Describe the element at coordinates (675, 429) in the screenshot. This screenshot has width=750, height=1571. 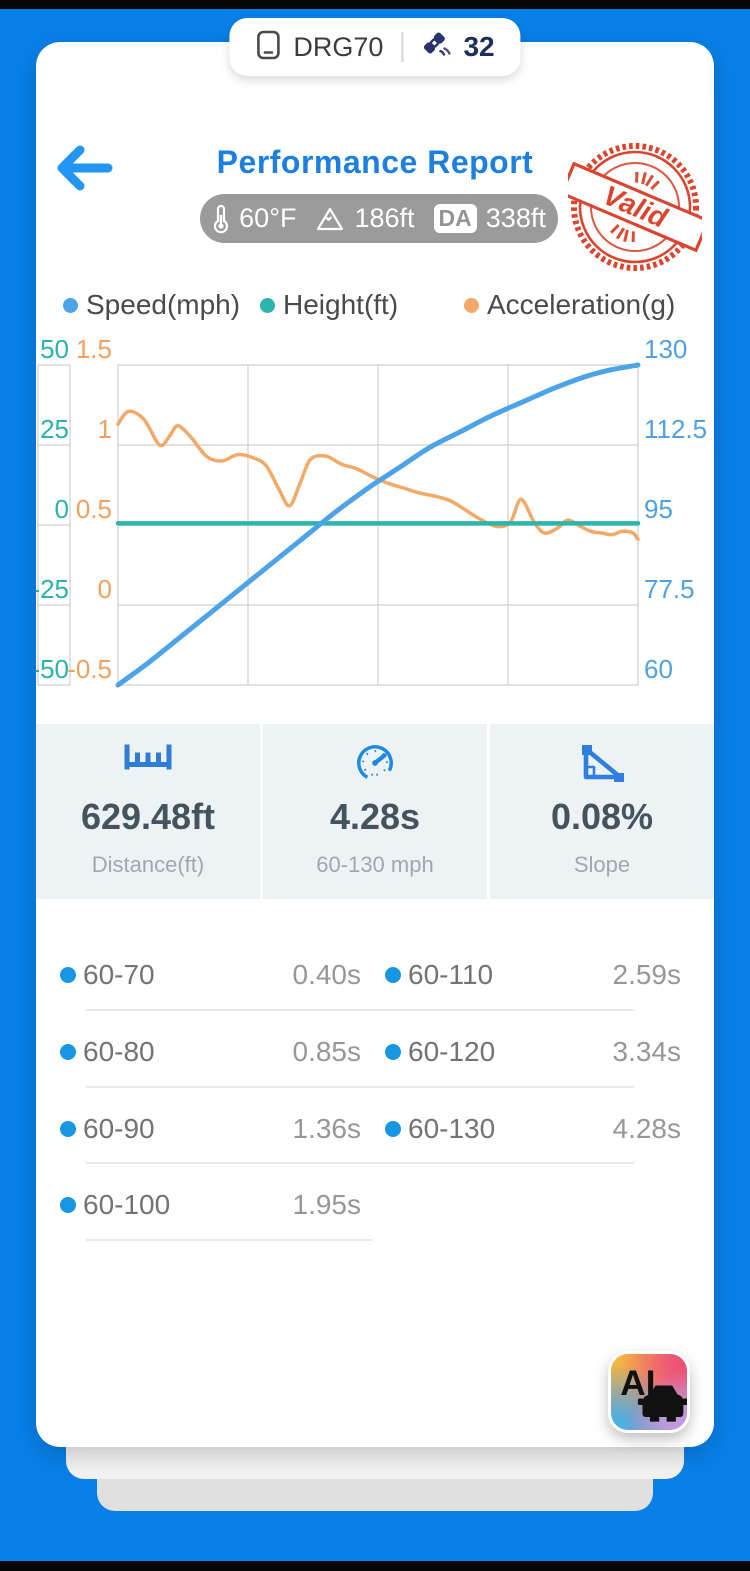
I see `svg-text: 112.5` at that location.